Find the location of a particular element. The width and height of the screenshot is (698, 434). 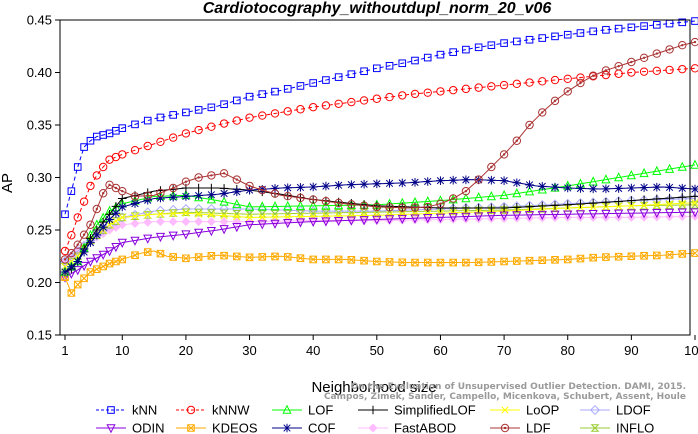

legend-marker-lof is located at coordinates (287, 409).